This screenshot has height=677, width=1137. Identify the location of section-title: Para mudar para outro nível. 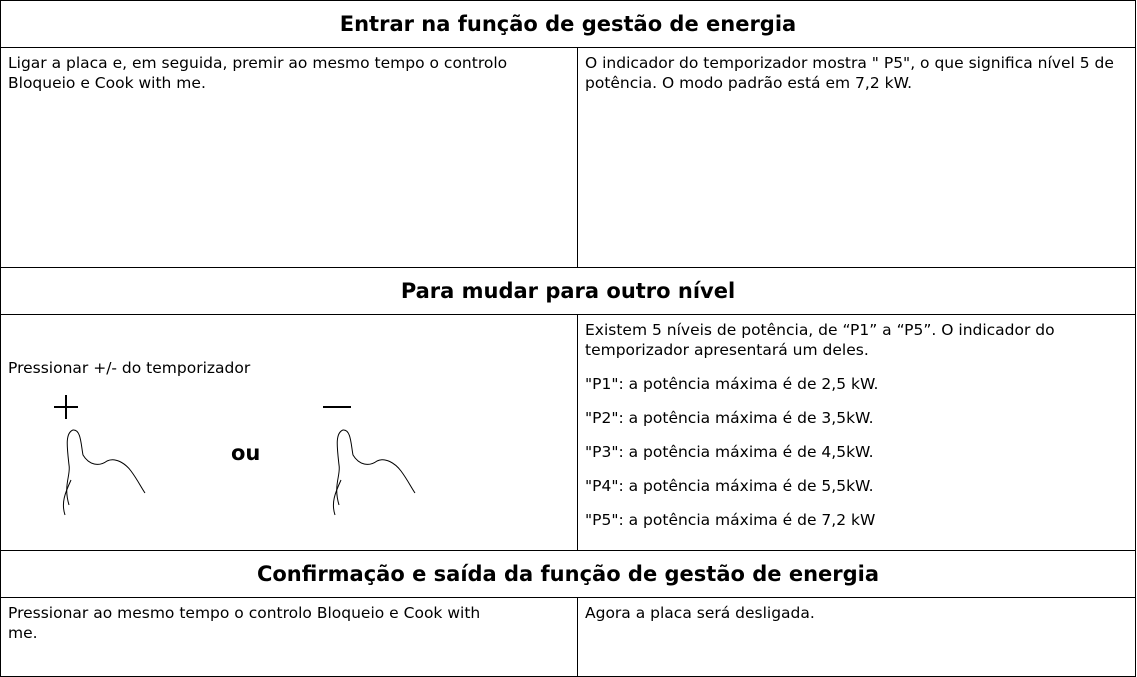
(568, 291).